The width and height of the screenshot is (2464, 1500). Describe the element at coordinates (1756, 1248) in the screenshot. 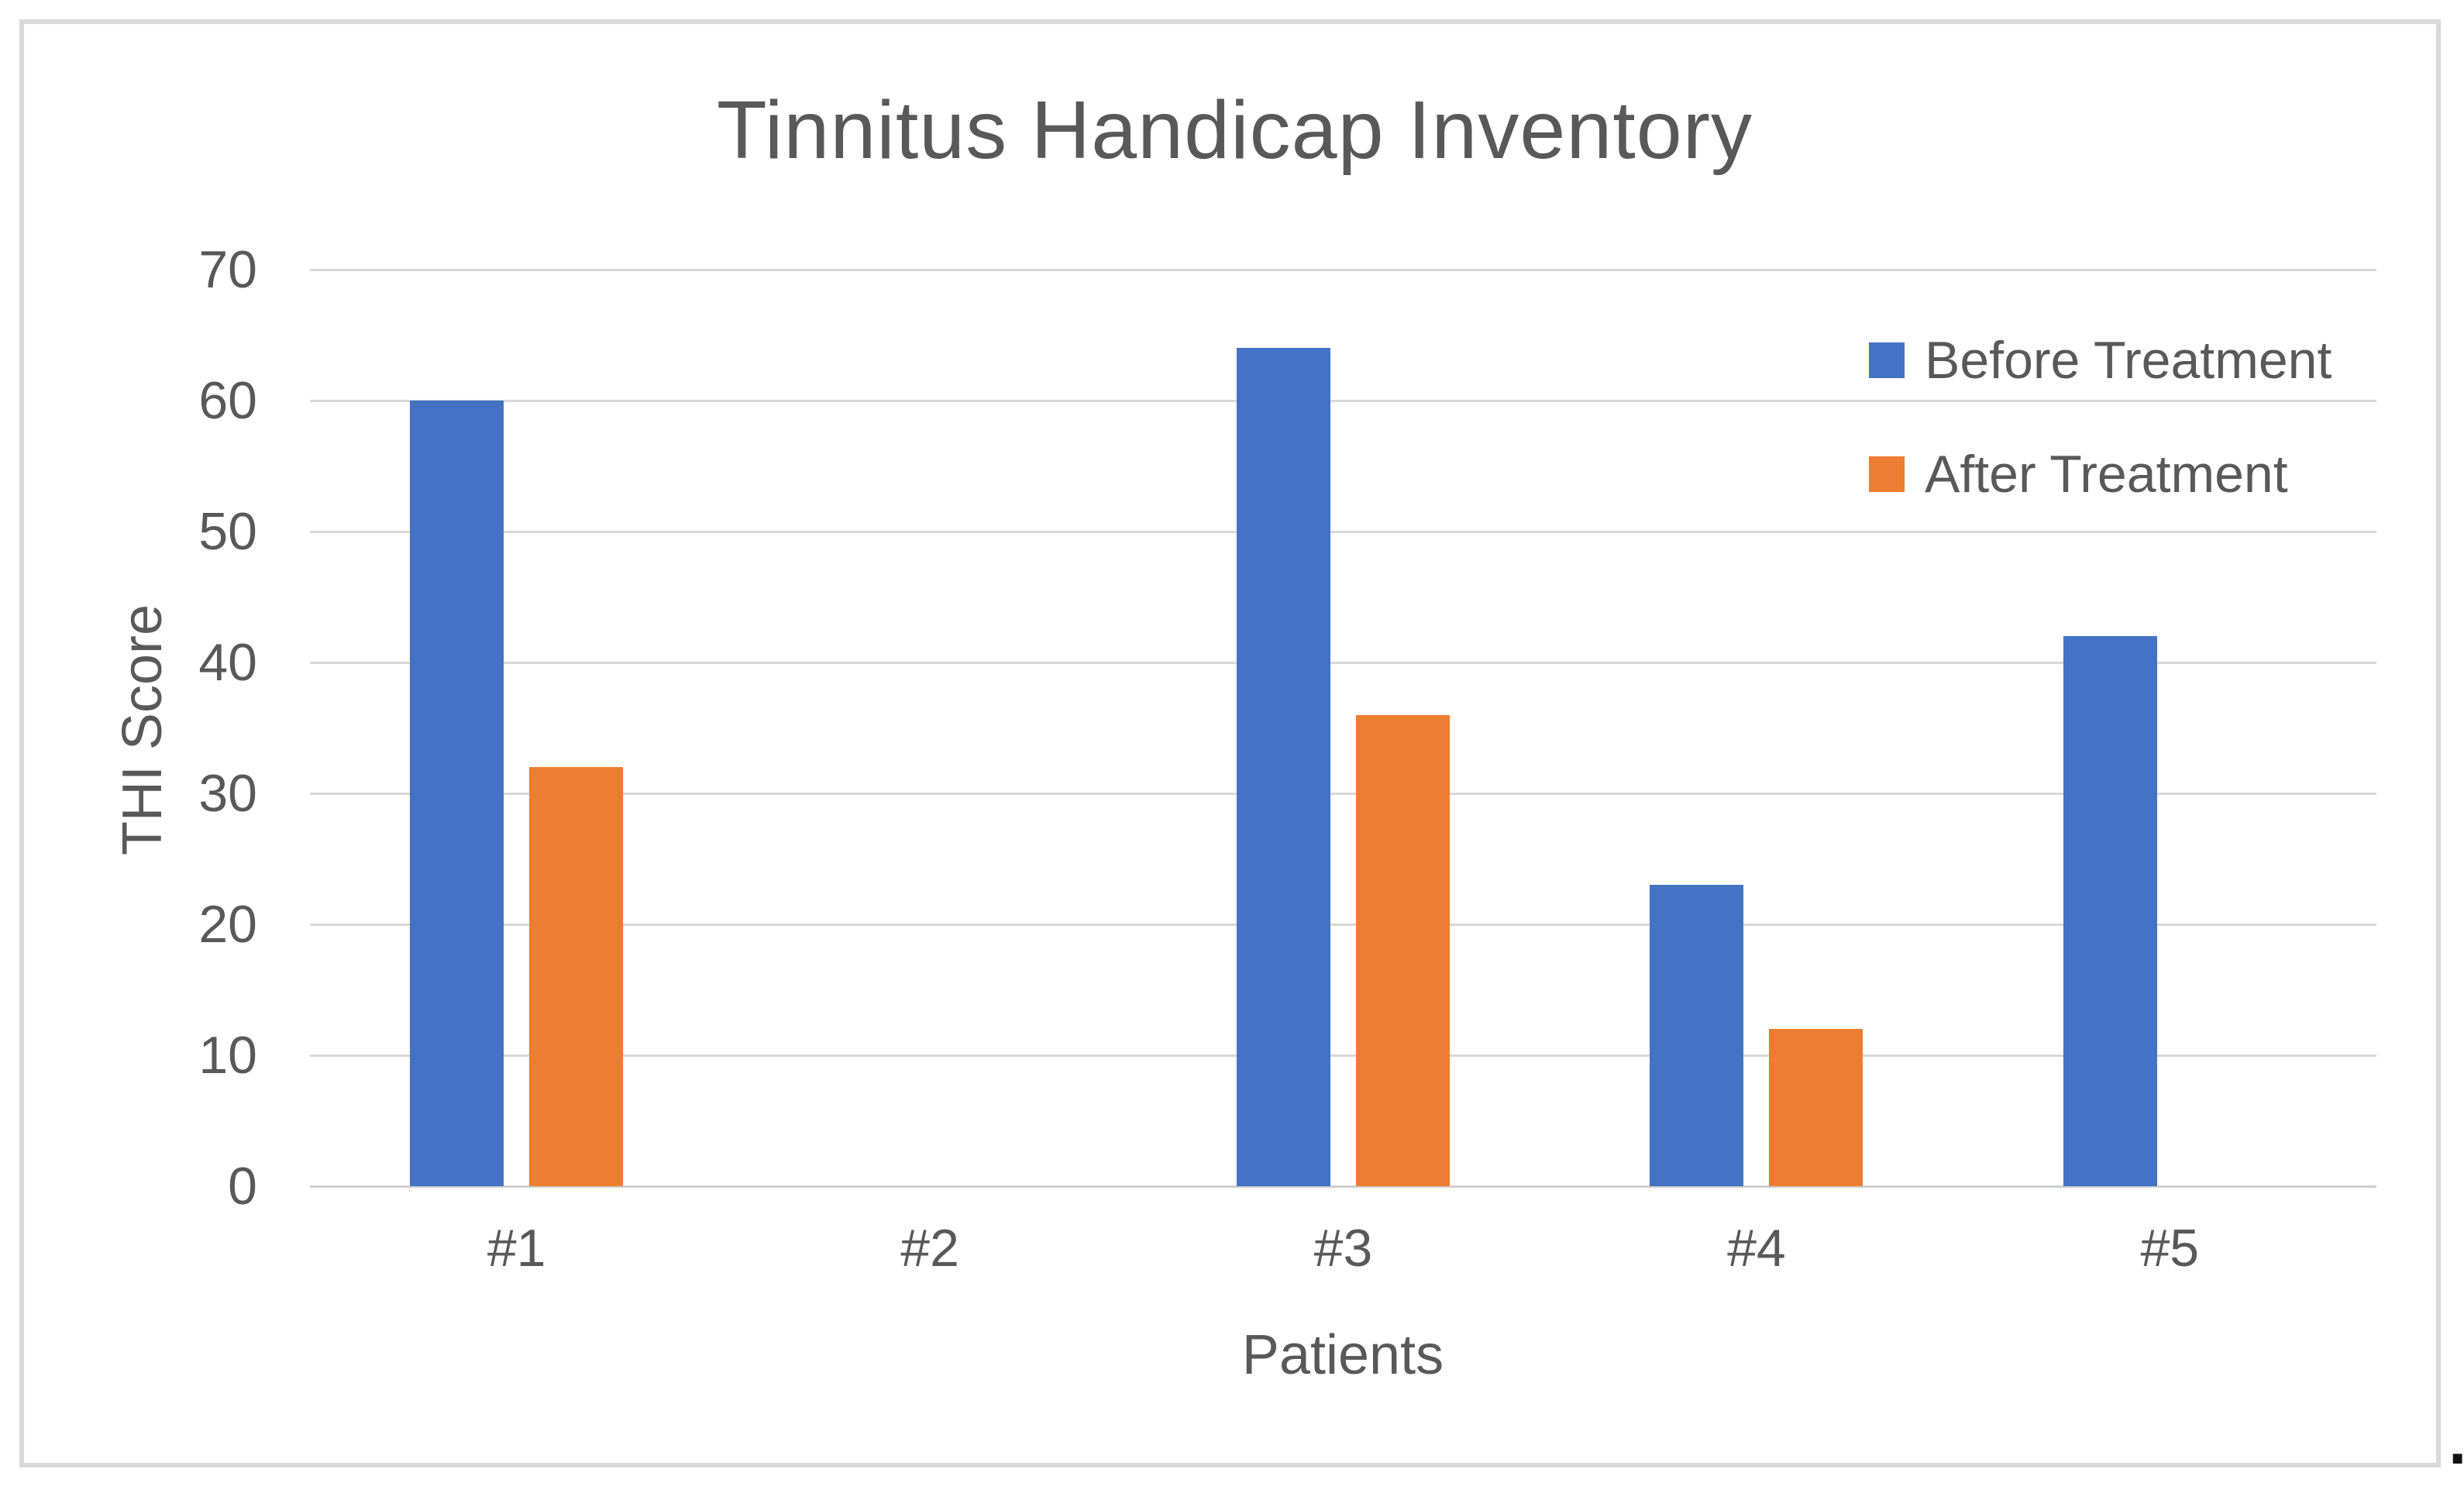

I see `x-tick-label: #4` at that location.